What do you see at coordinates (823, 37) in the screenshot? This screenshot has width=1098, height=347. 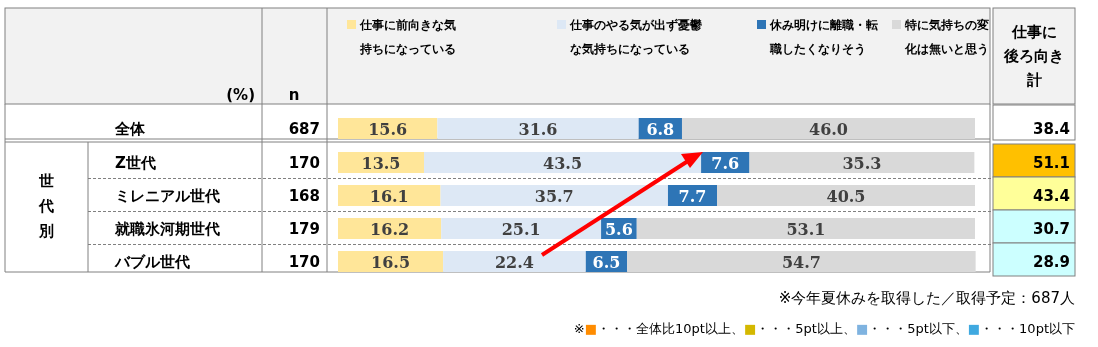 I see `legend-label: 休み明けに離職・転職したくなりそう` at bounding box center [823, 37].